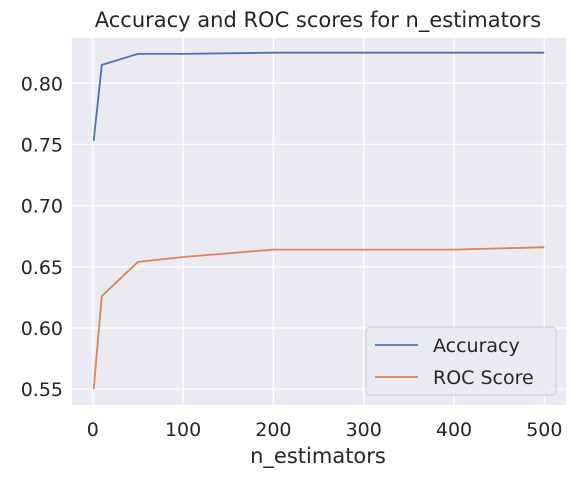 This screenshot has width=577, height=477. I want to click on x-tick-label: 500, so click(544, 430).